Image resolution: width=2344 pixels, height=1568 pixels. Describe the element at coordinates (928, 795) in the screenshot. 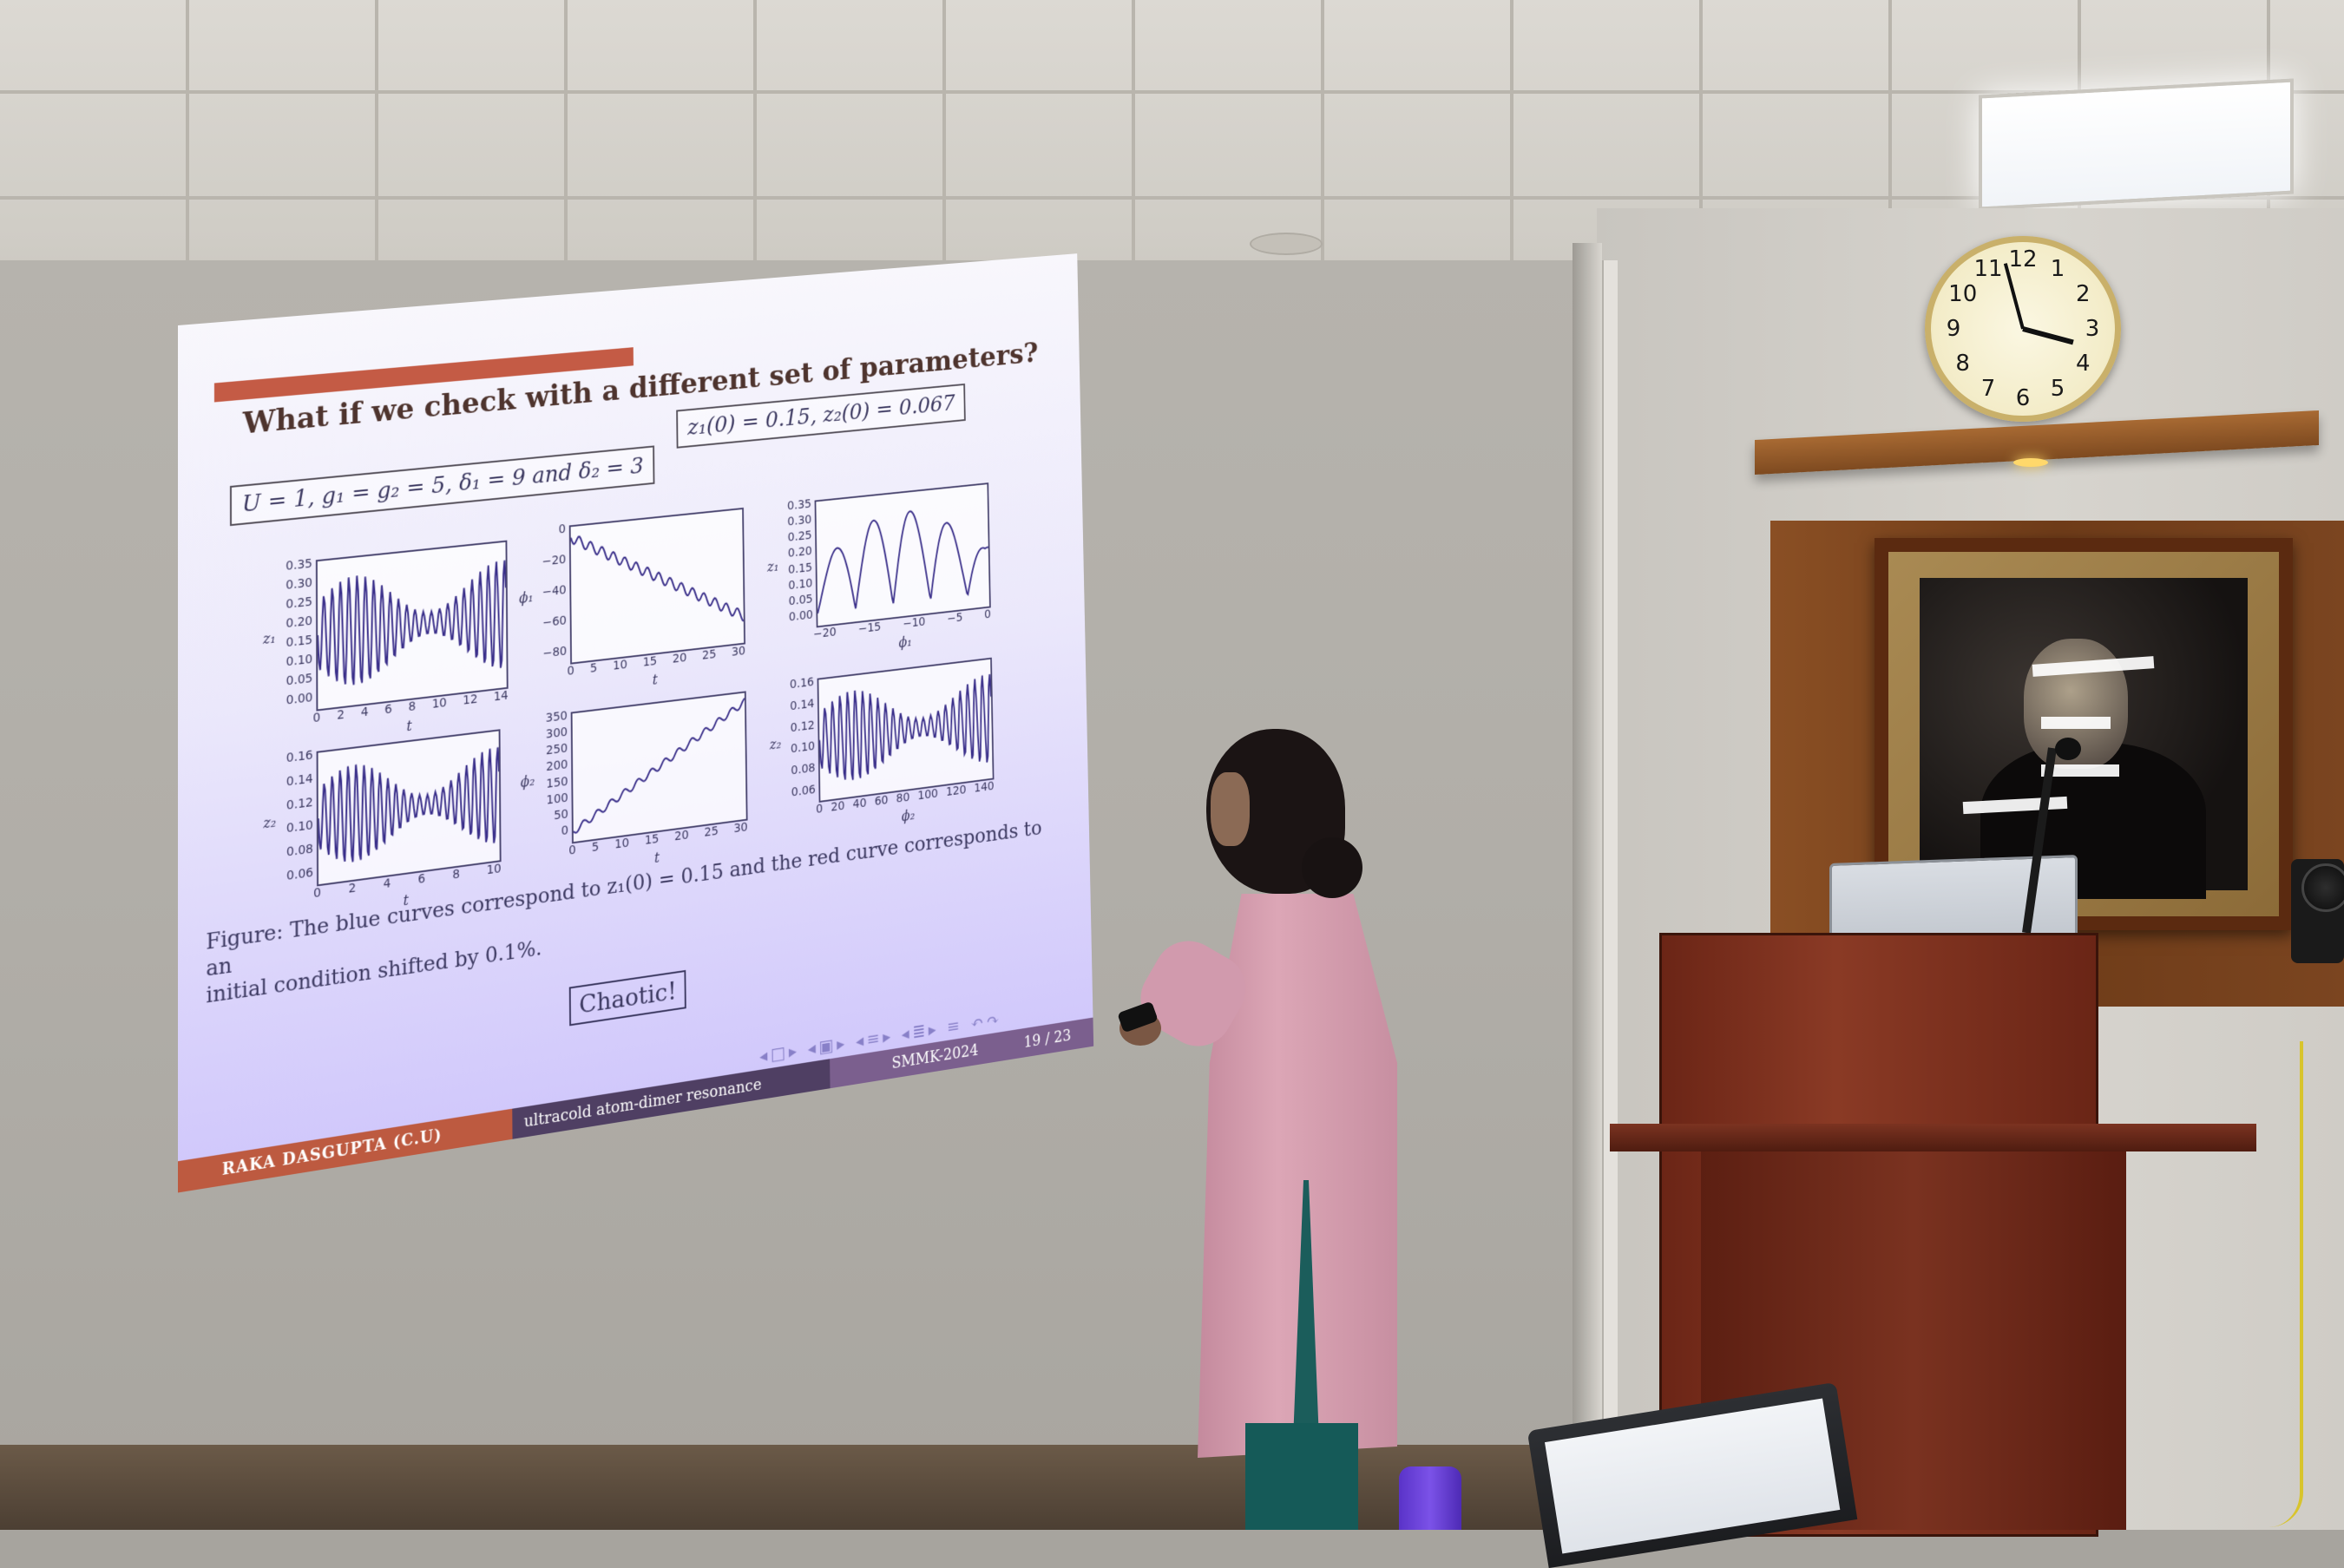

I see `x-tick-label: 100` at that location.